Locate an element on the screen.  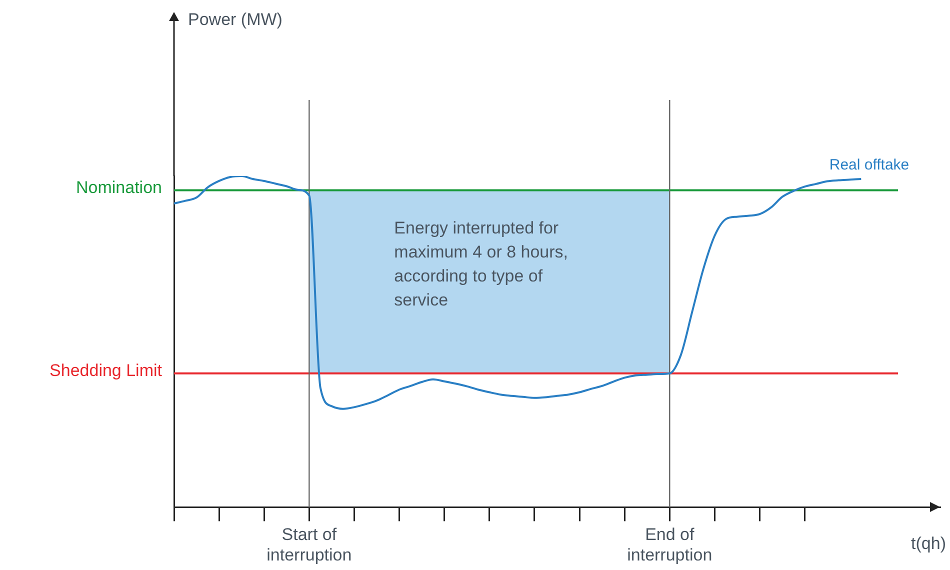
text: Power (MW) is located at coordinates (235, 20).